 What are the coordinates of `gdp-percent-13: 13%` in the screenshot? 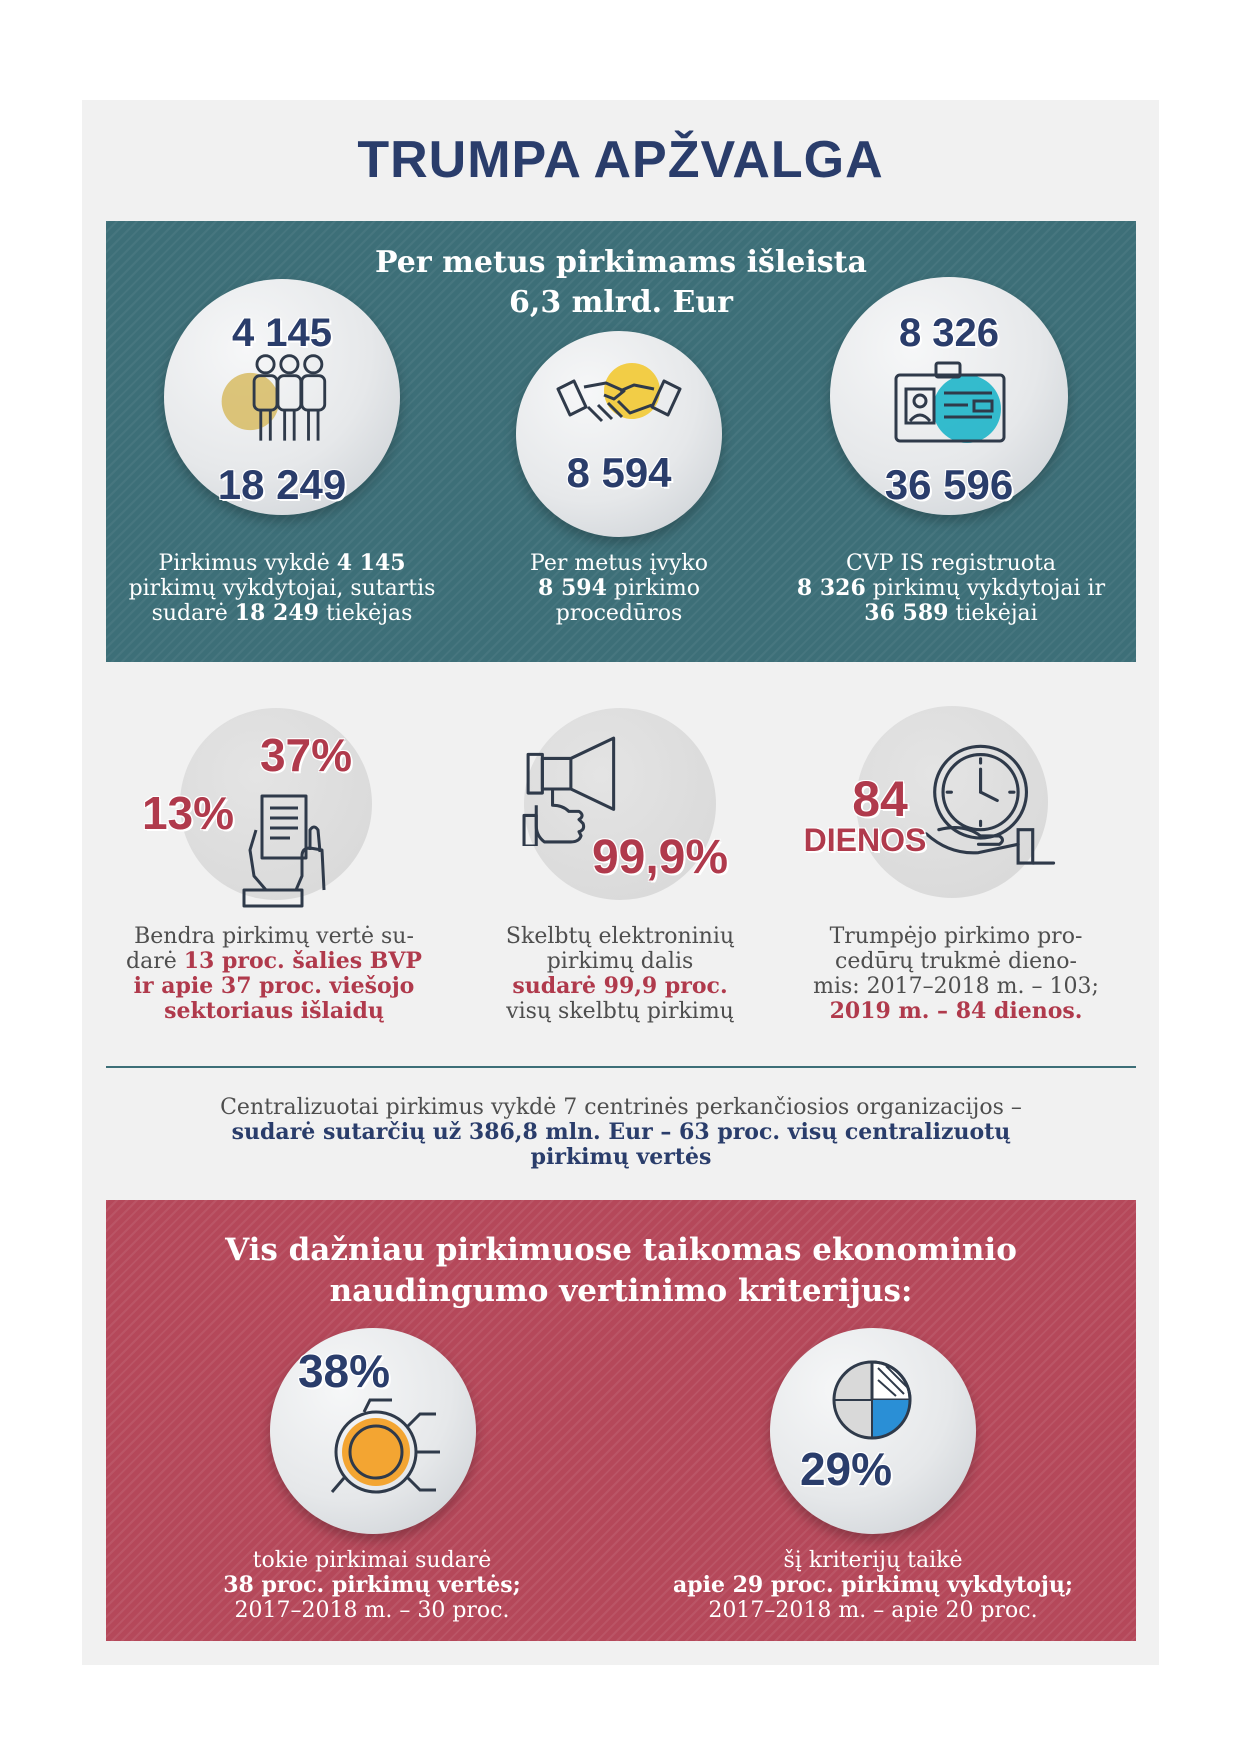 It's located at (188, 813).